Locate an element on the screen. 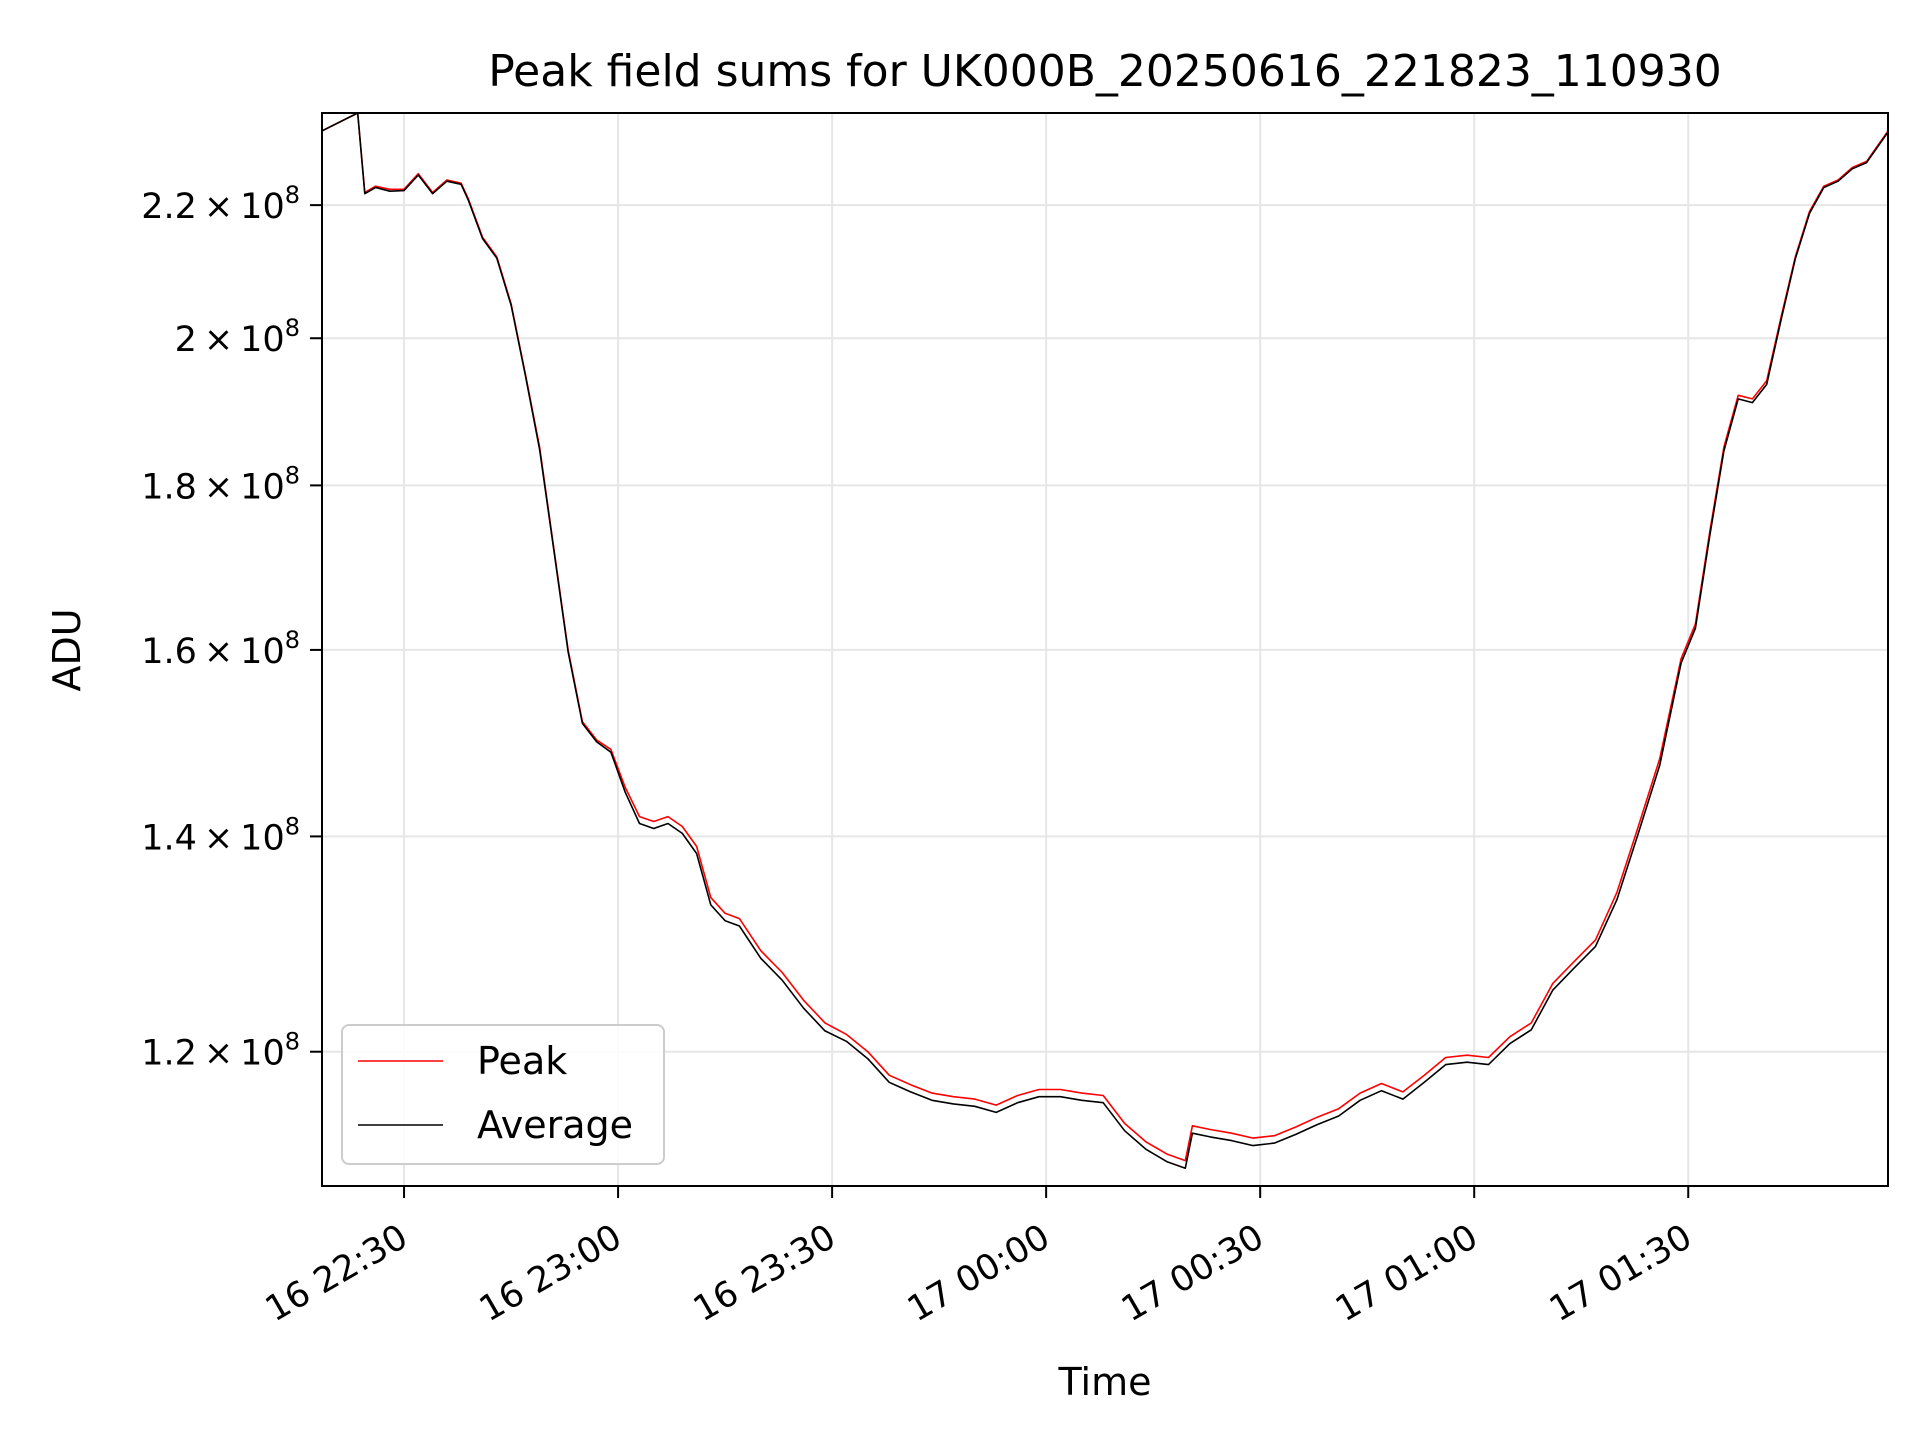  legend-label-average: Average is located at coordinates (555, 1125).